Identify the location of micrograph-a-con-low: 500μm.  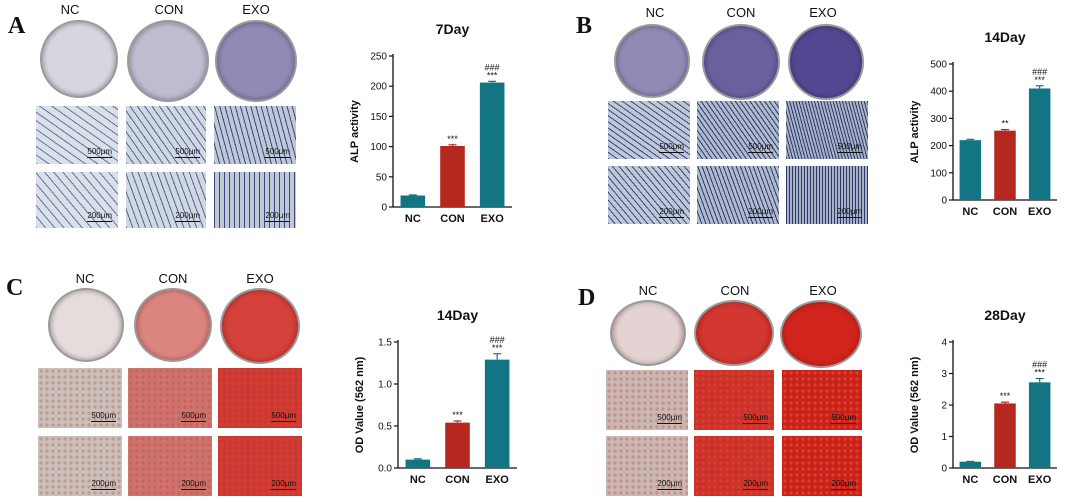
(166, 135).